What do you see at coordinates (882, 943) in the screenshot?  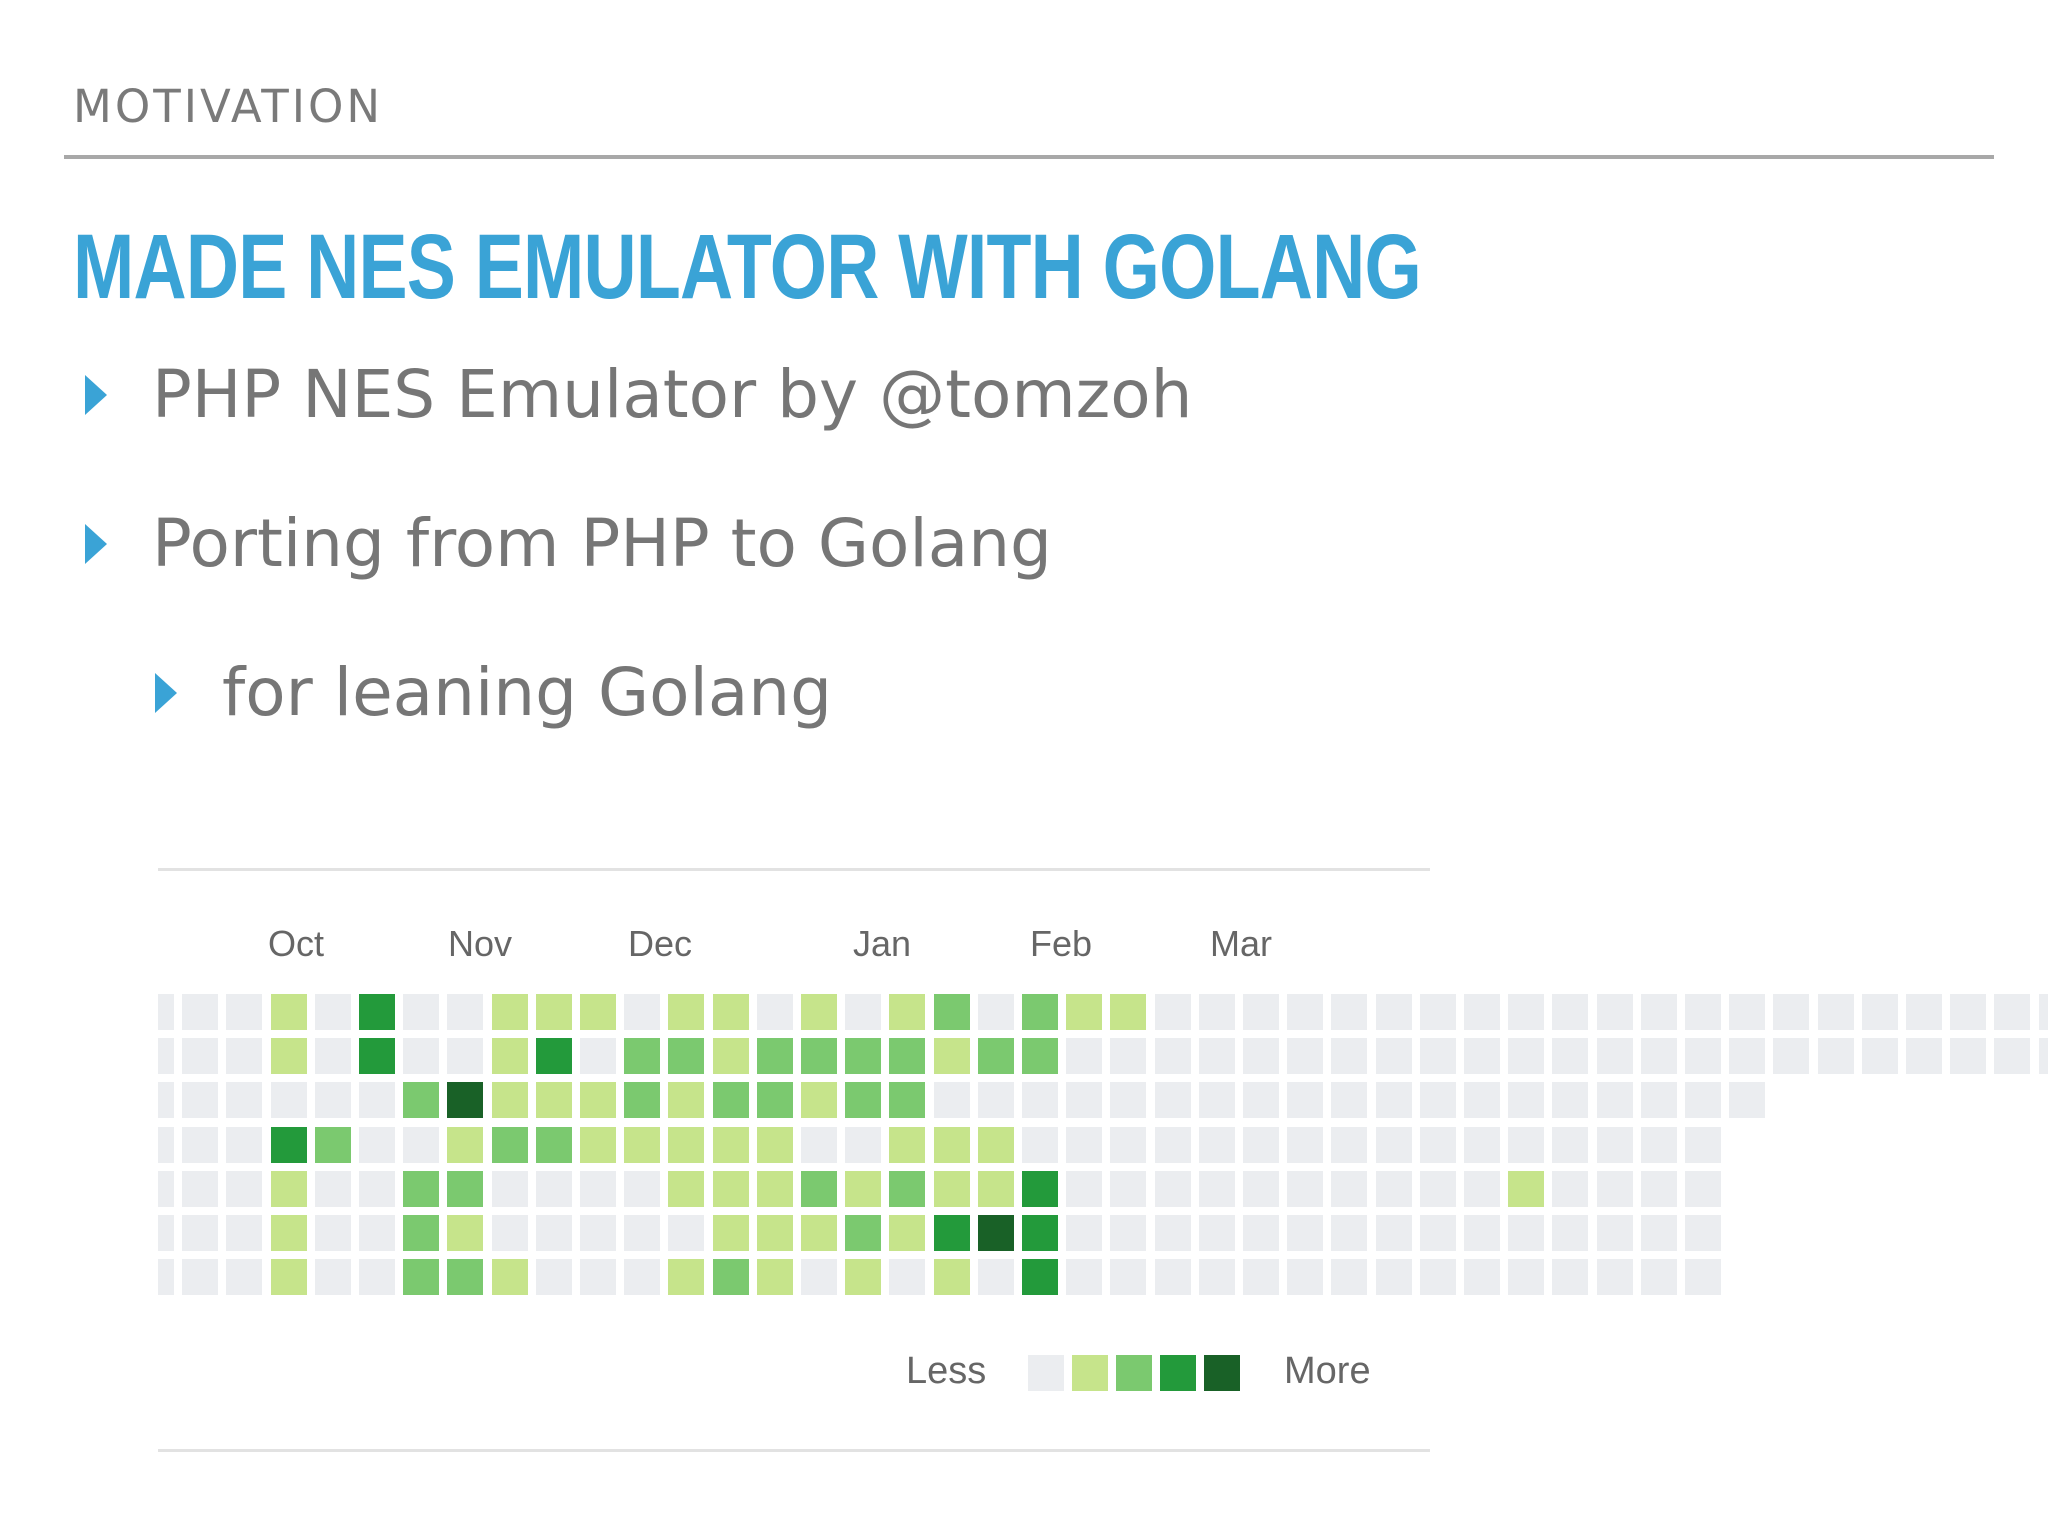 I see `month-label: Jan` at bounding box center [882, 943].